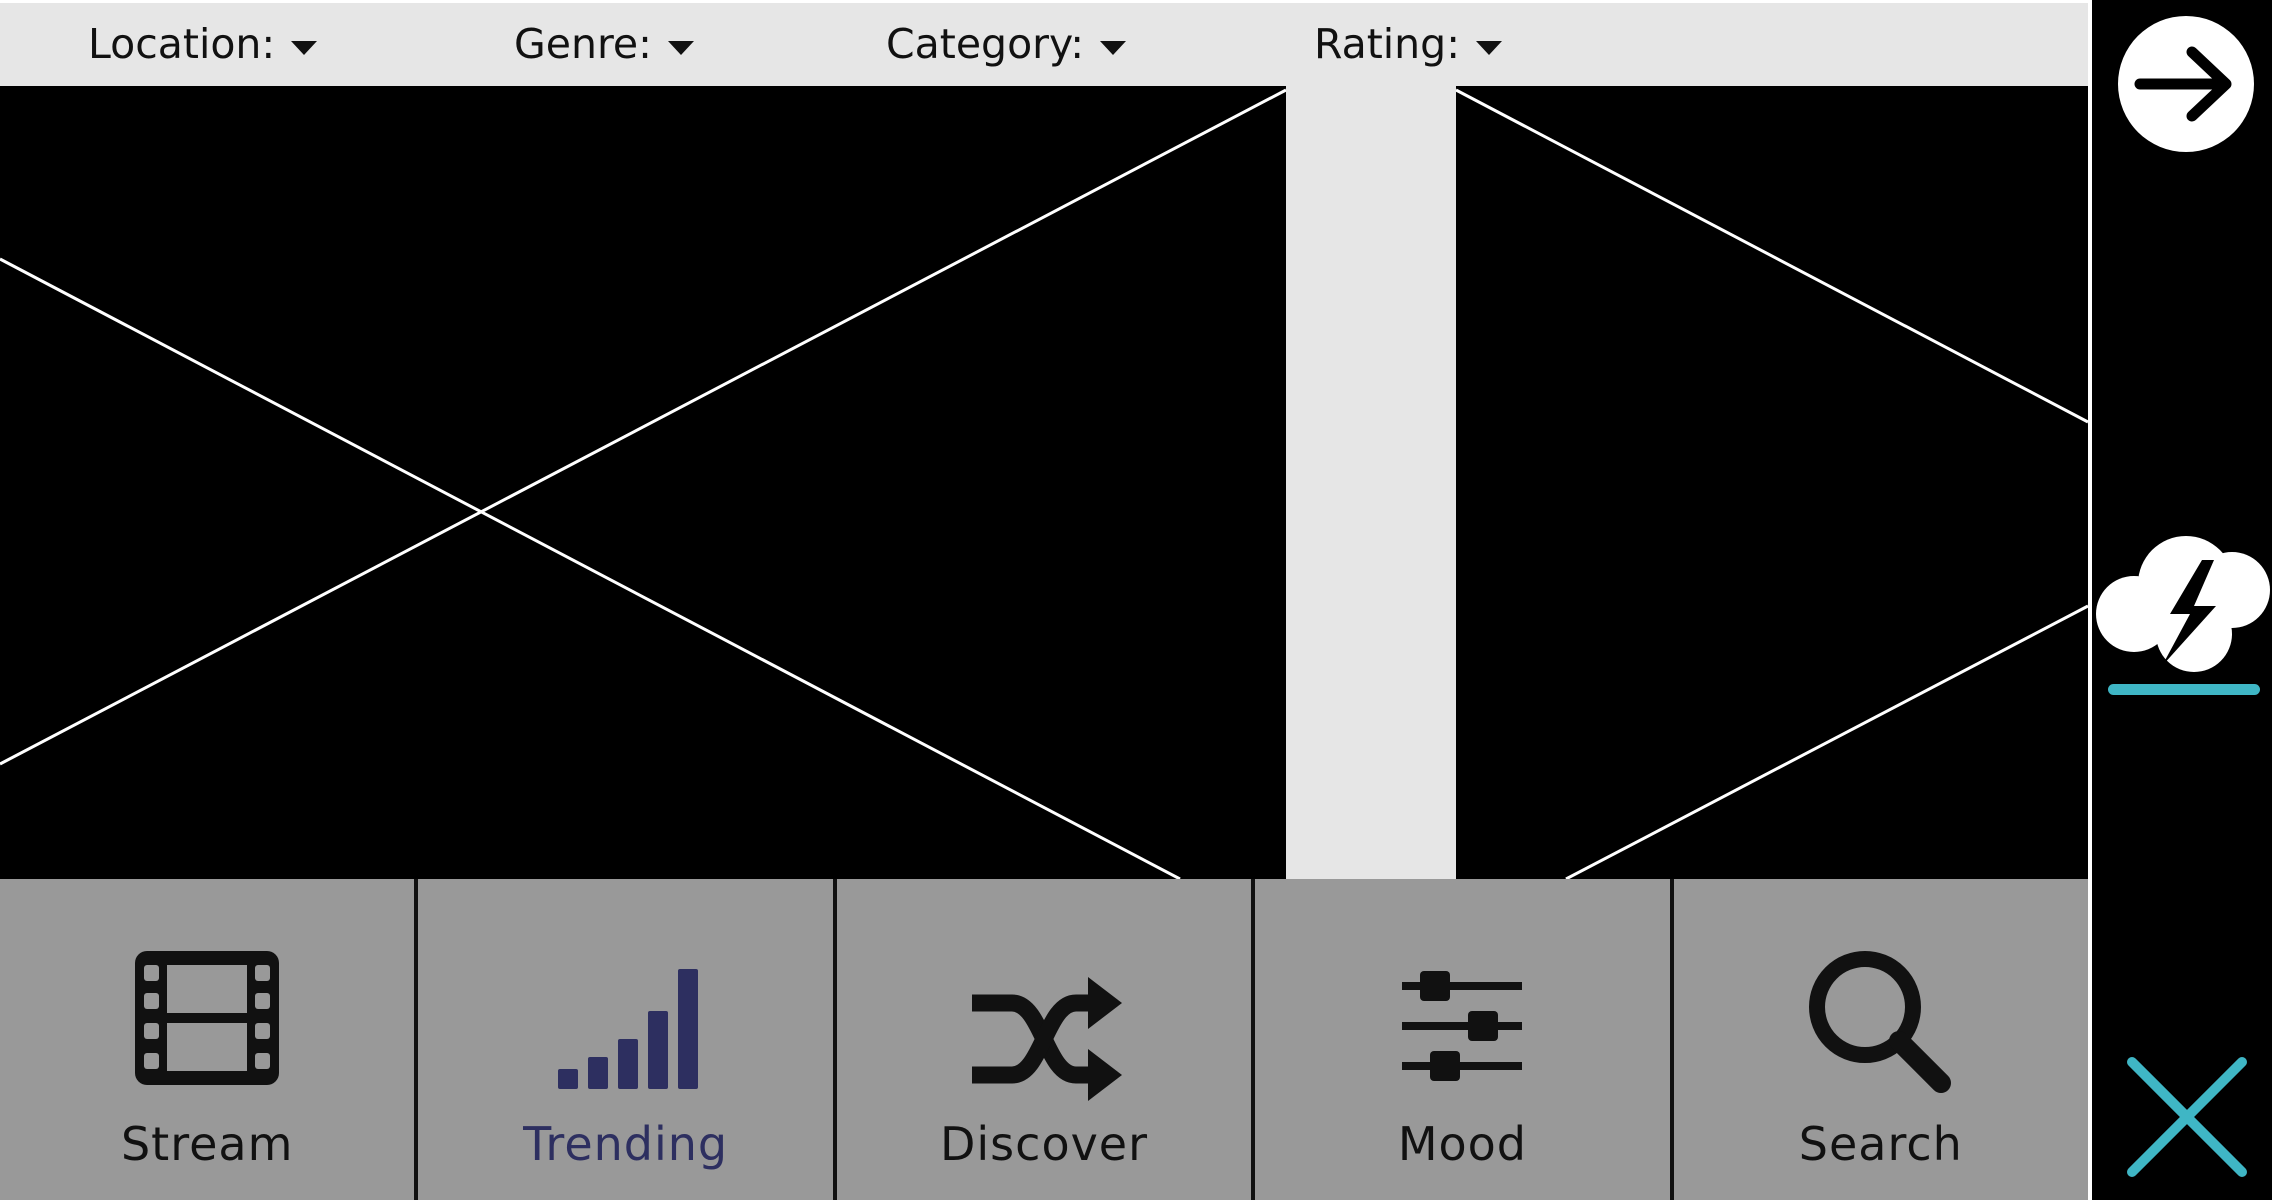  Describe the element at coordinates (2182, 604) in the screenshot. I see `thunderstorm-cloud-icon` at that location.